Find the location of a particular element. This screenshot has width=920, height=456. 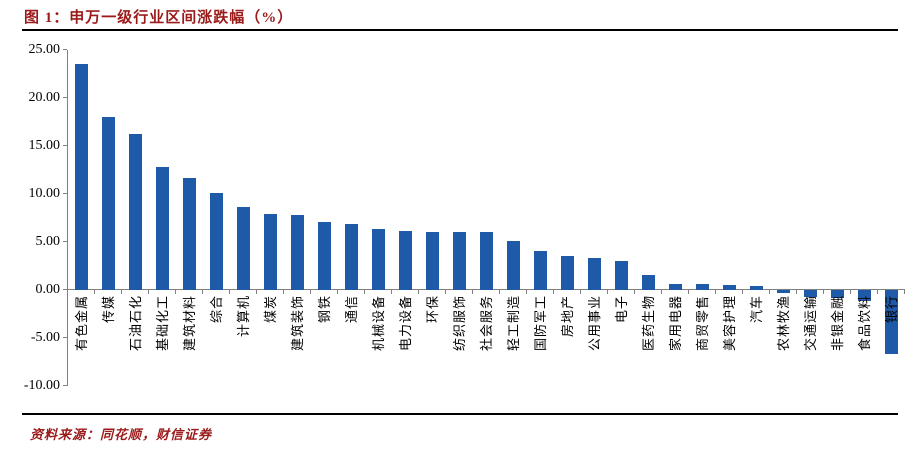

x-axis-label: 医药生物 is located at coordinates (648, 323).